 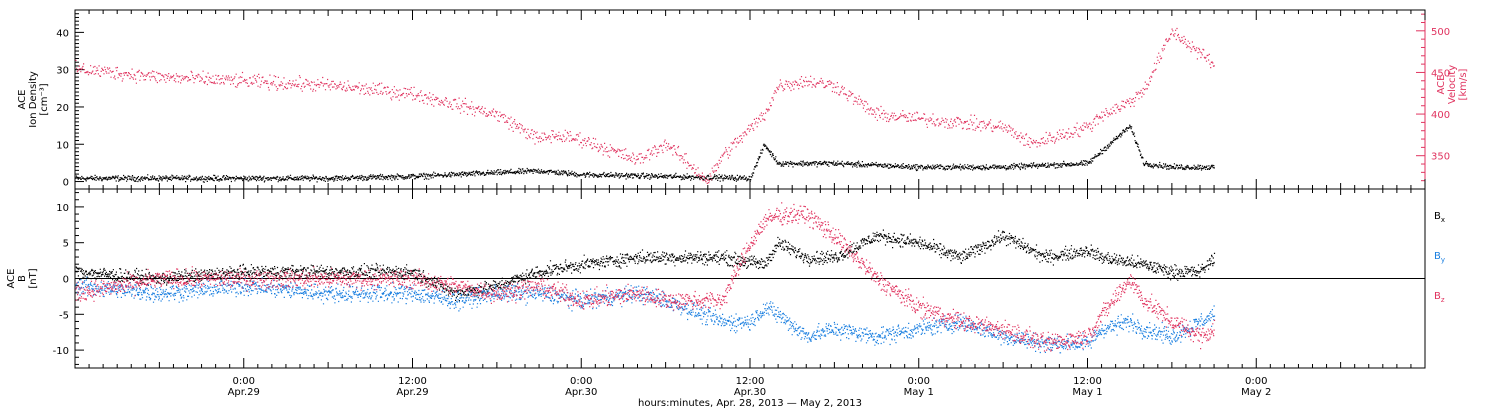 I want to click on density-axis-title-line: Ion Density, so click(x=33, y=99).